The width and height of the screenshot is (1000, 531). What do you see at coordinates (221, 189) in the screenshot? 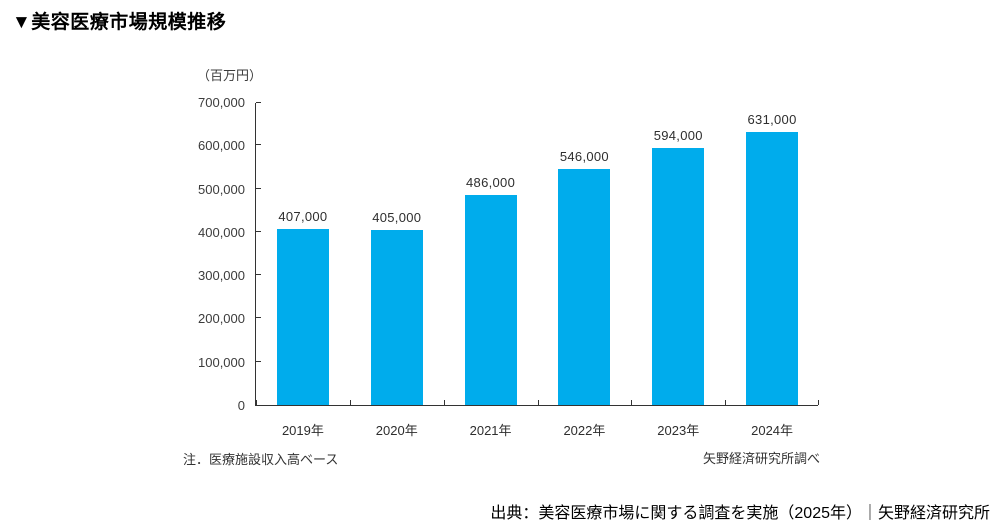
I see `y-axis-tick-label: 500,000` at bounding box center [221, 189].